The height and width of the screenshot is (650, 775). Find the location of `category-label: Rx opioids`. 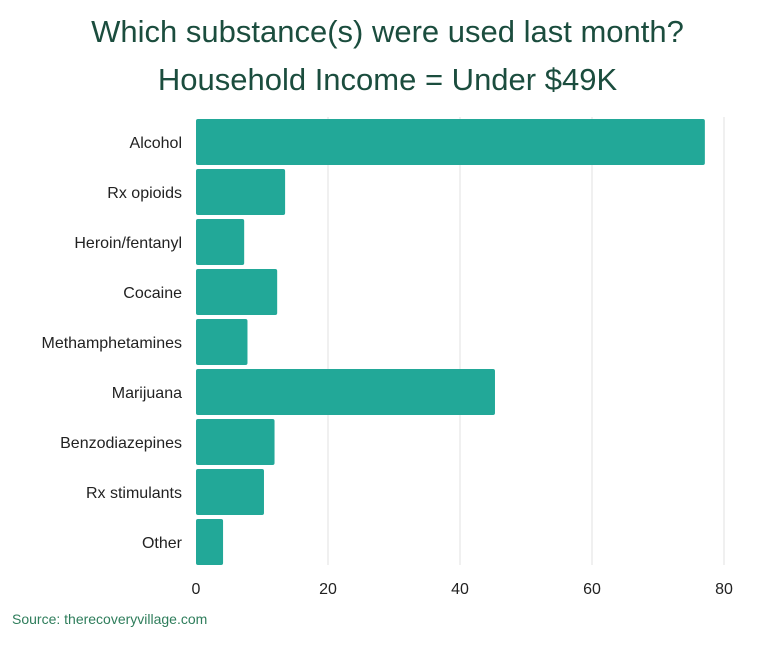

category-label: Rx opioids is located at coordinates (144, 193).